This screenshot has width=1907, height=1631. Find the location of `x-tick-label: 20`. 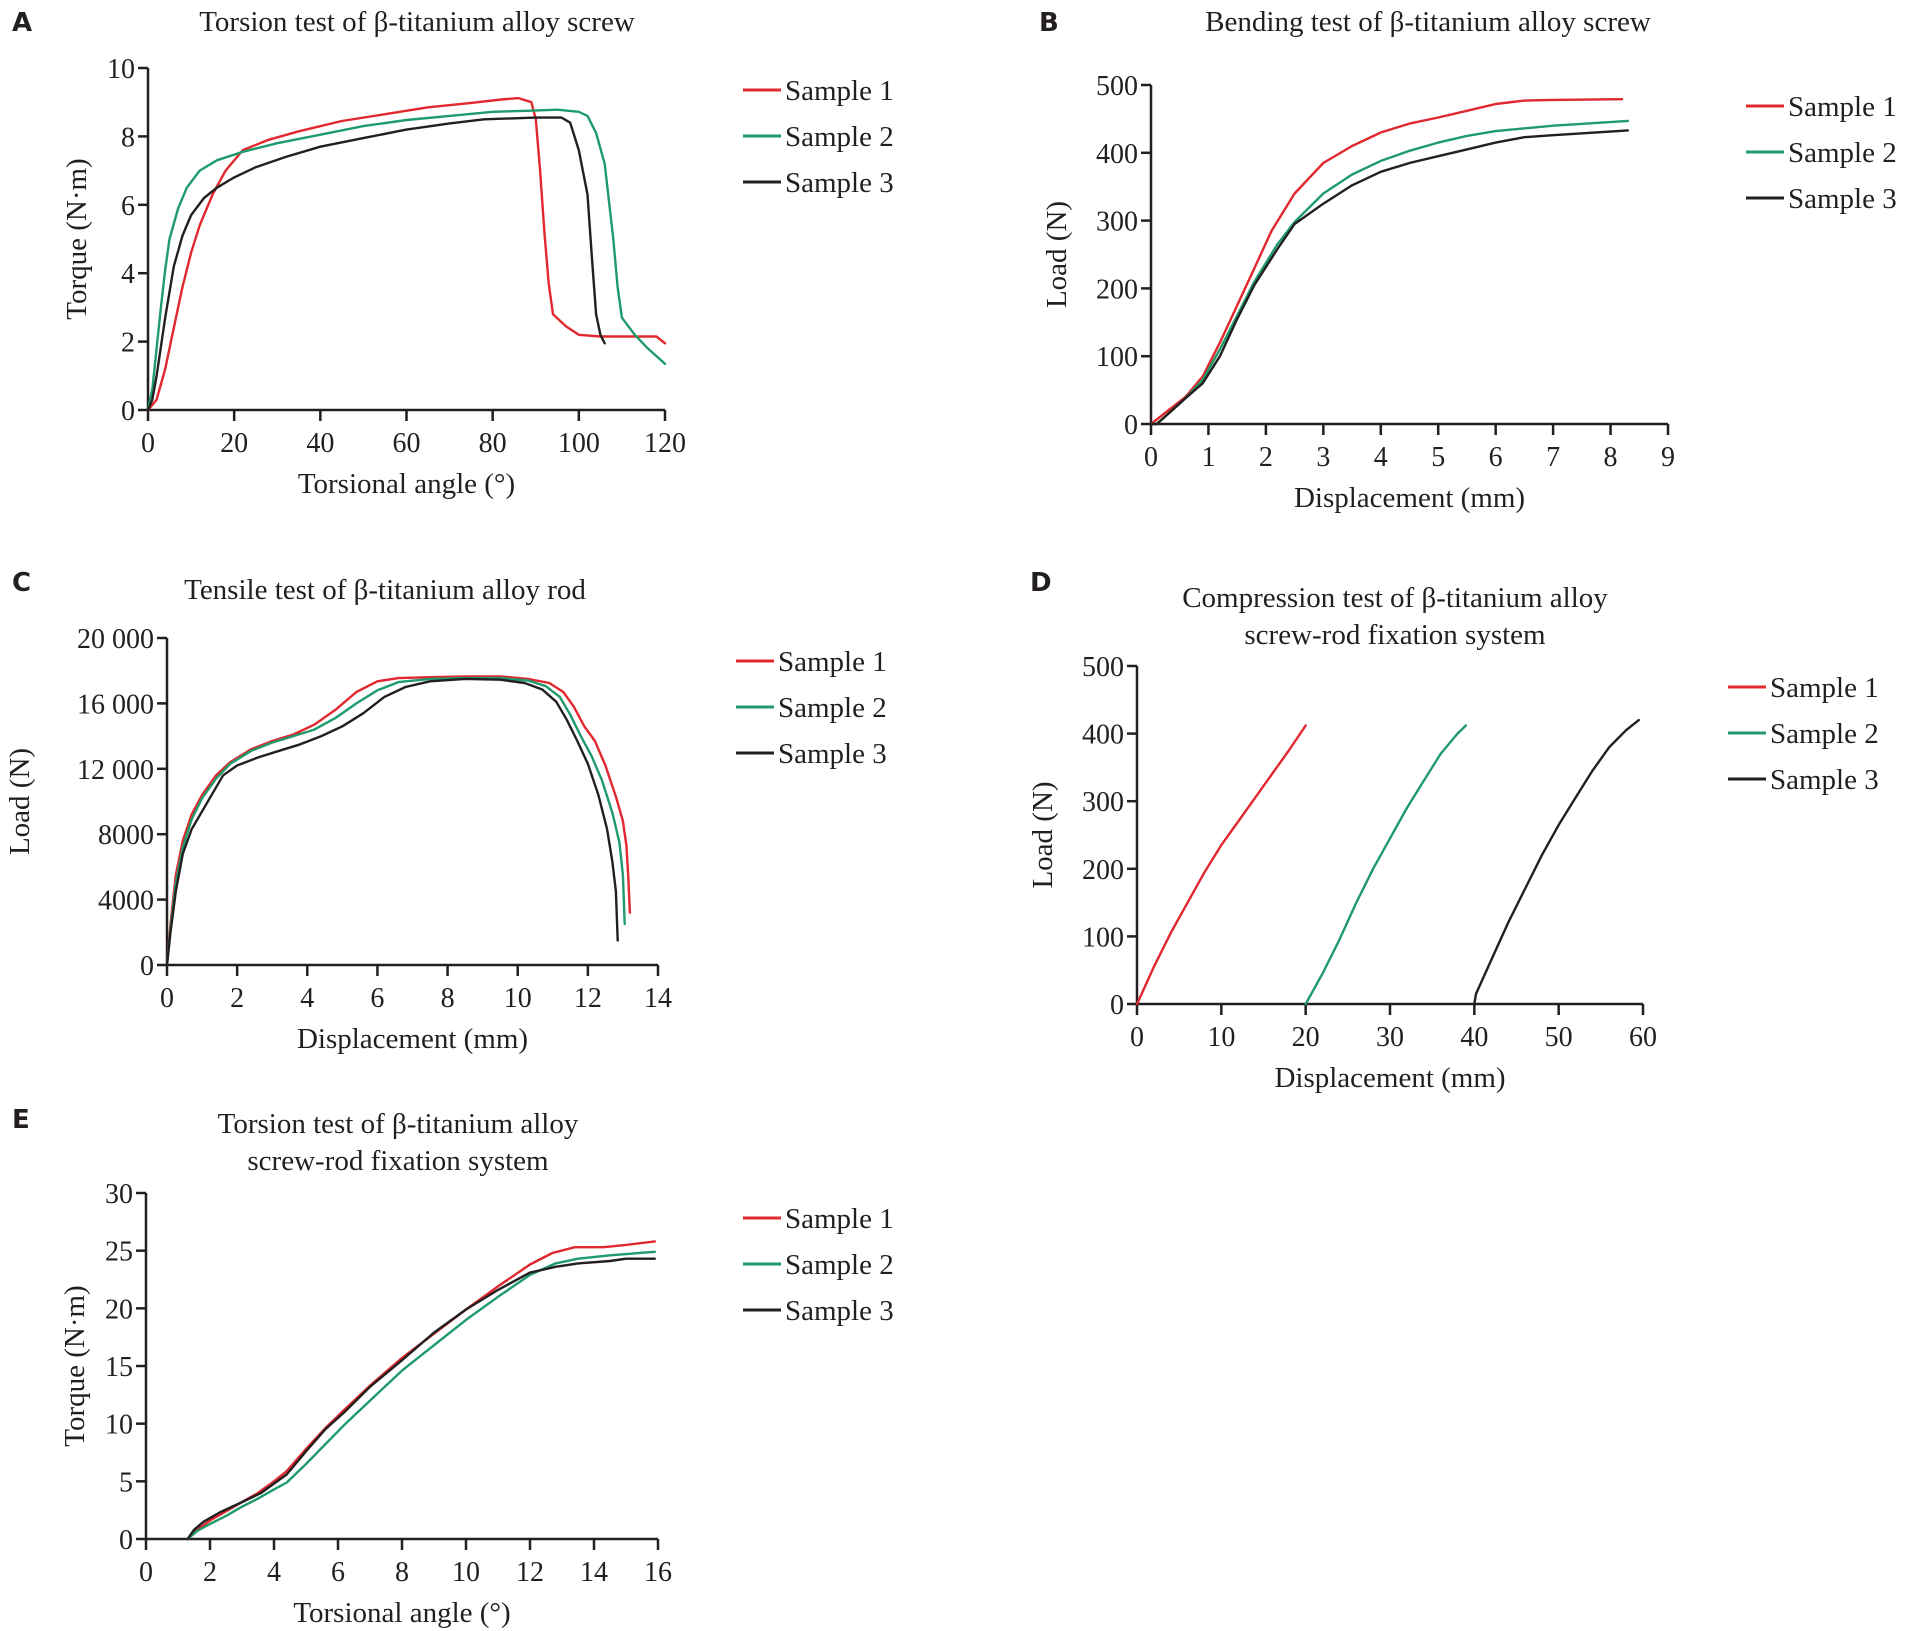

x-tick-label: 20 is located at coordinates (234, 443).